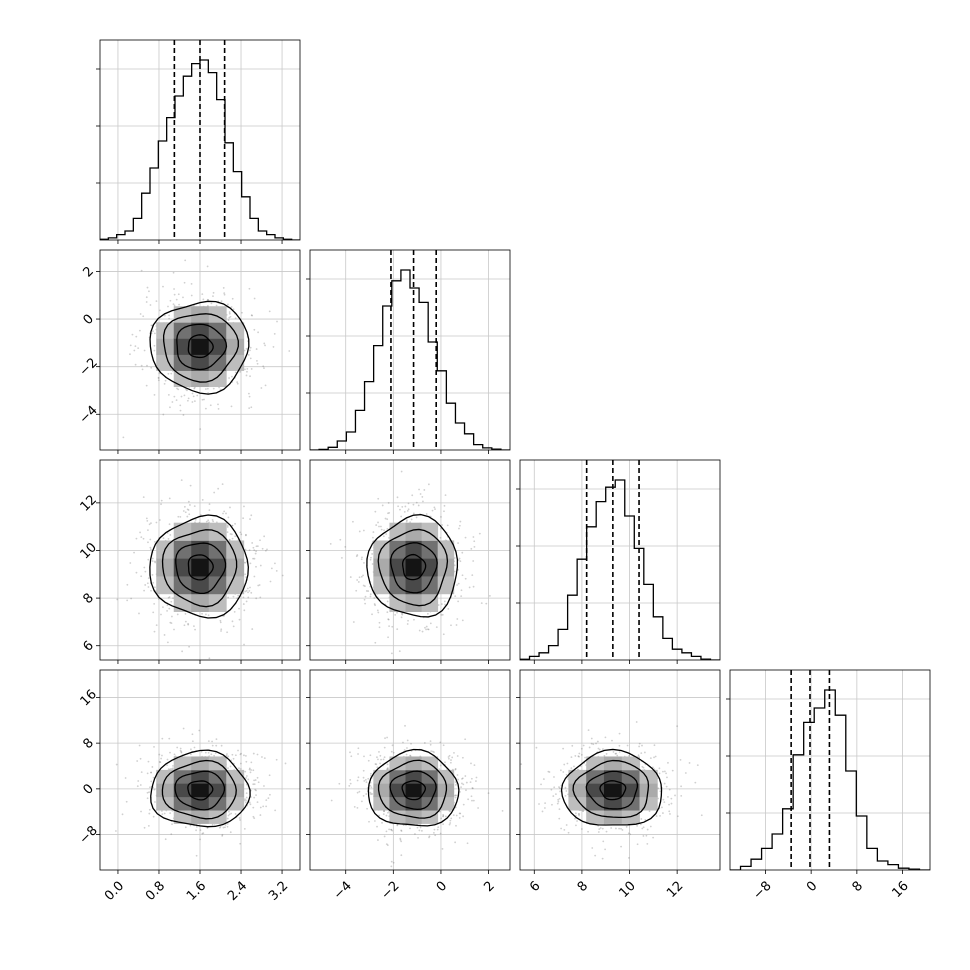 The height and width of the screenshot is (970, 970). I want to click on contour-line, so click(200, 567).